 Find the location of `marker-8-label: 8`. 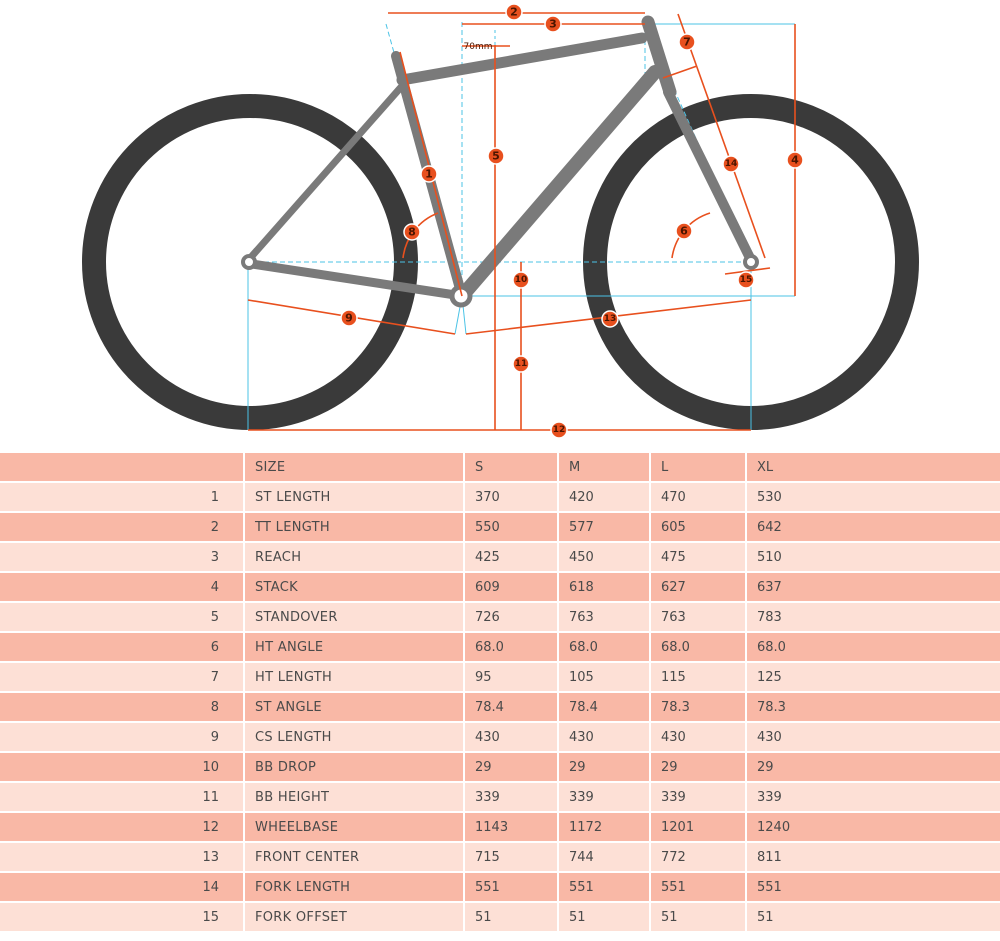

marker-8-label: 8 is located at coordinates (412, 232).